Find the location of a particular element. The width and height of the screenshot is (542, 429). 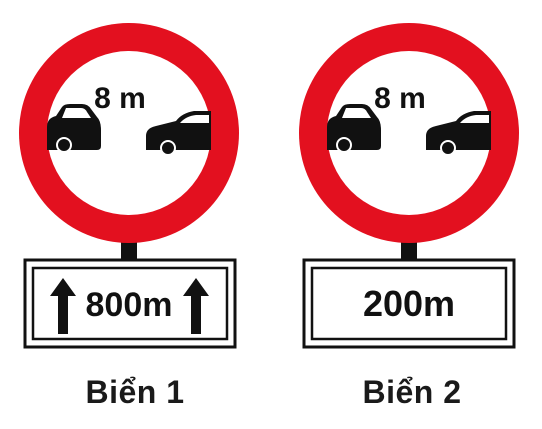

sign-caption: Biển 2 is located at coordinates (412, 392).